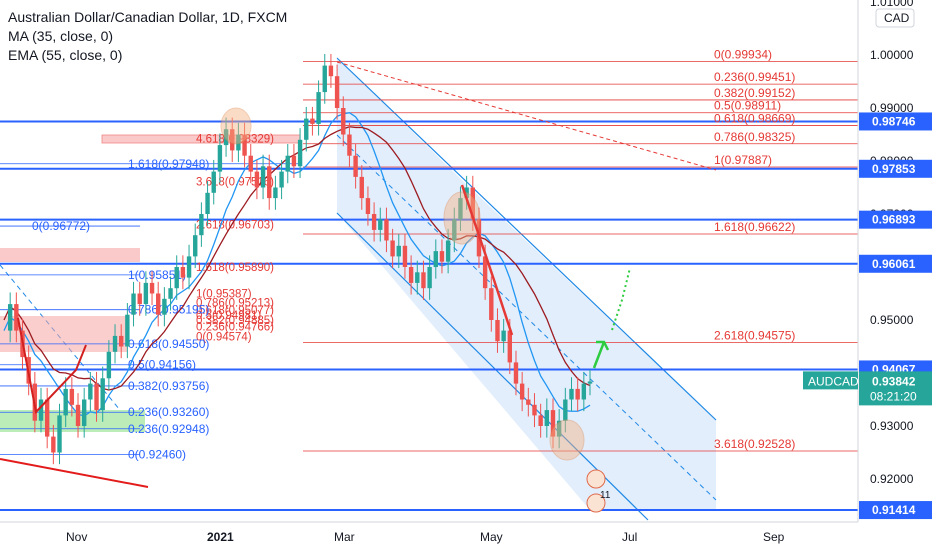 Image resolution: width=932 pixels, height=550 pixels. Describe the element at coordinates (168, 344) in the screenshot. I see `fib-left-label: 0.618(0.94550)` at that location.